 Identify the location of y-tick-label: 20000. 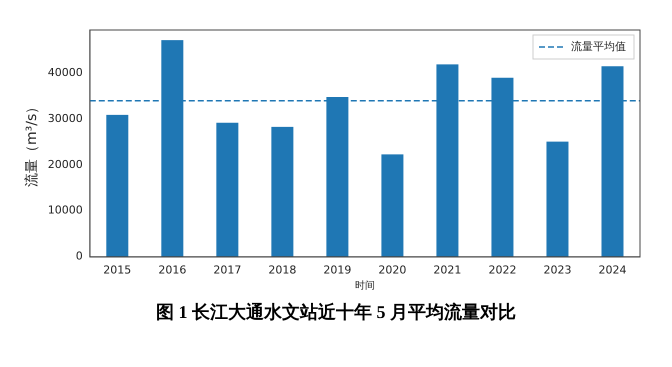
(65, 164).